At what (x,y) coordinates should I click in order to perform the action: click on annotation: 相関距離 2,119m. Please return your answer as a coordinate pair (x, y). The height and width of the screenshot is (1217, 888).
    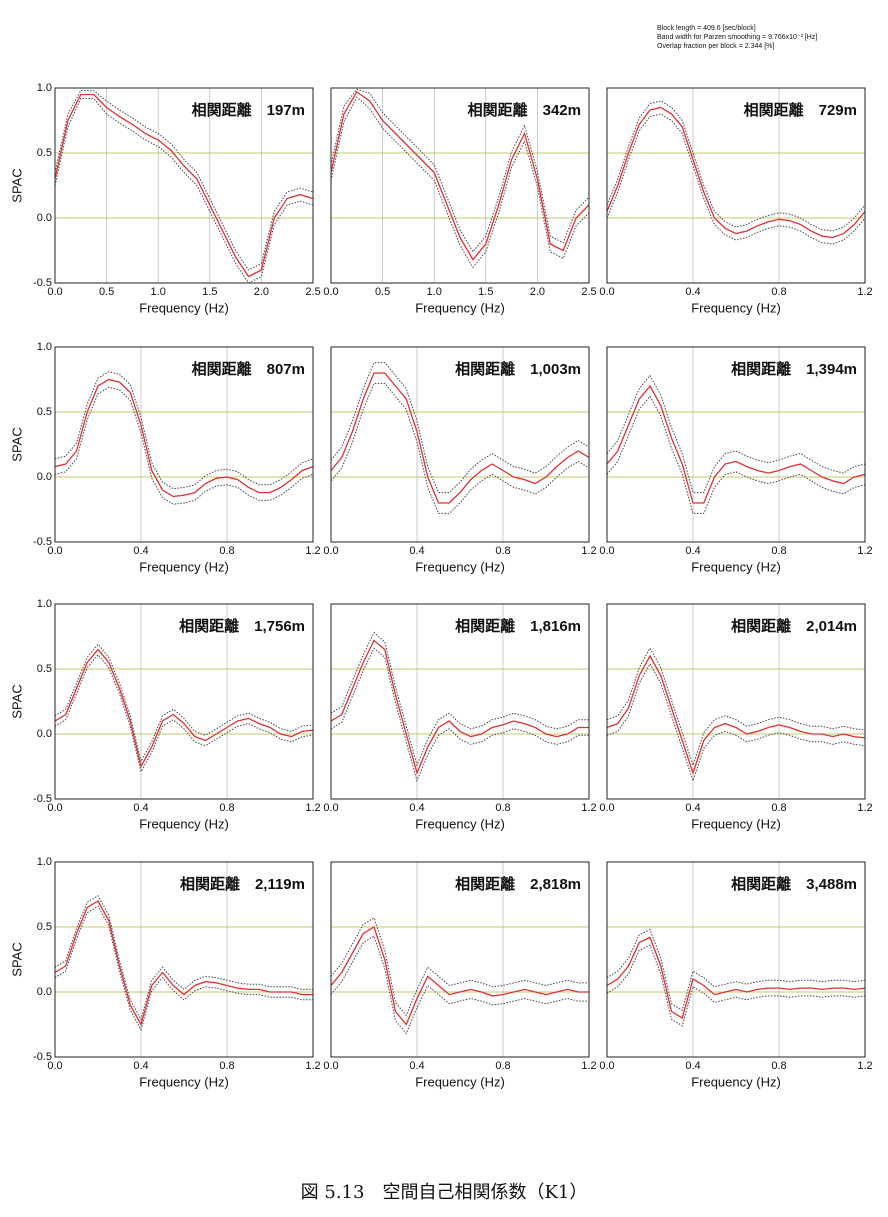
    Looking at the image, I should click on (242, 884).